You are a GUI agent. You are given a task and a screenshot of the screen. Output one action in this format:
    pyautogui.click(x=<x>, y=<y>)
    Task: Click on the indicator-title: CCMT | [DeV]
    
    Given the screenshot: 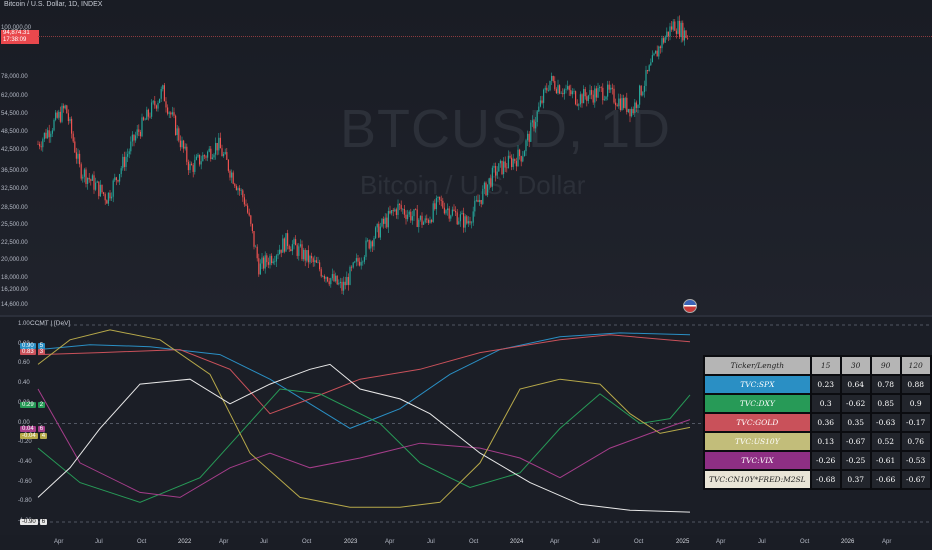 What is the action you would take?
    pyautogui.click(x=50, y=323)
    